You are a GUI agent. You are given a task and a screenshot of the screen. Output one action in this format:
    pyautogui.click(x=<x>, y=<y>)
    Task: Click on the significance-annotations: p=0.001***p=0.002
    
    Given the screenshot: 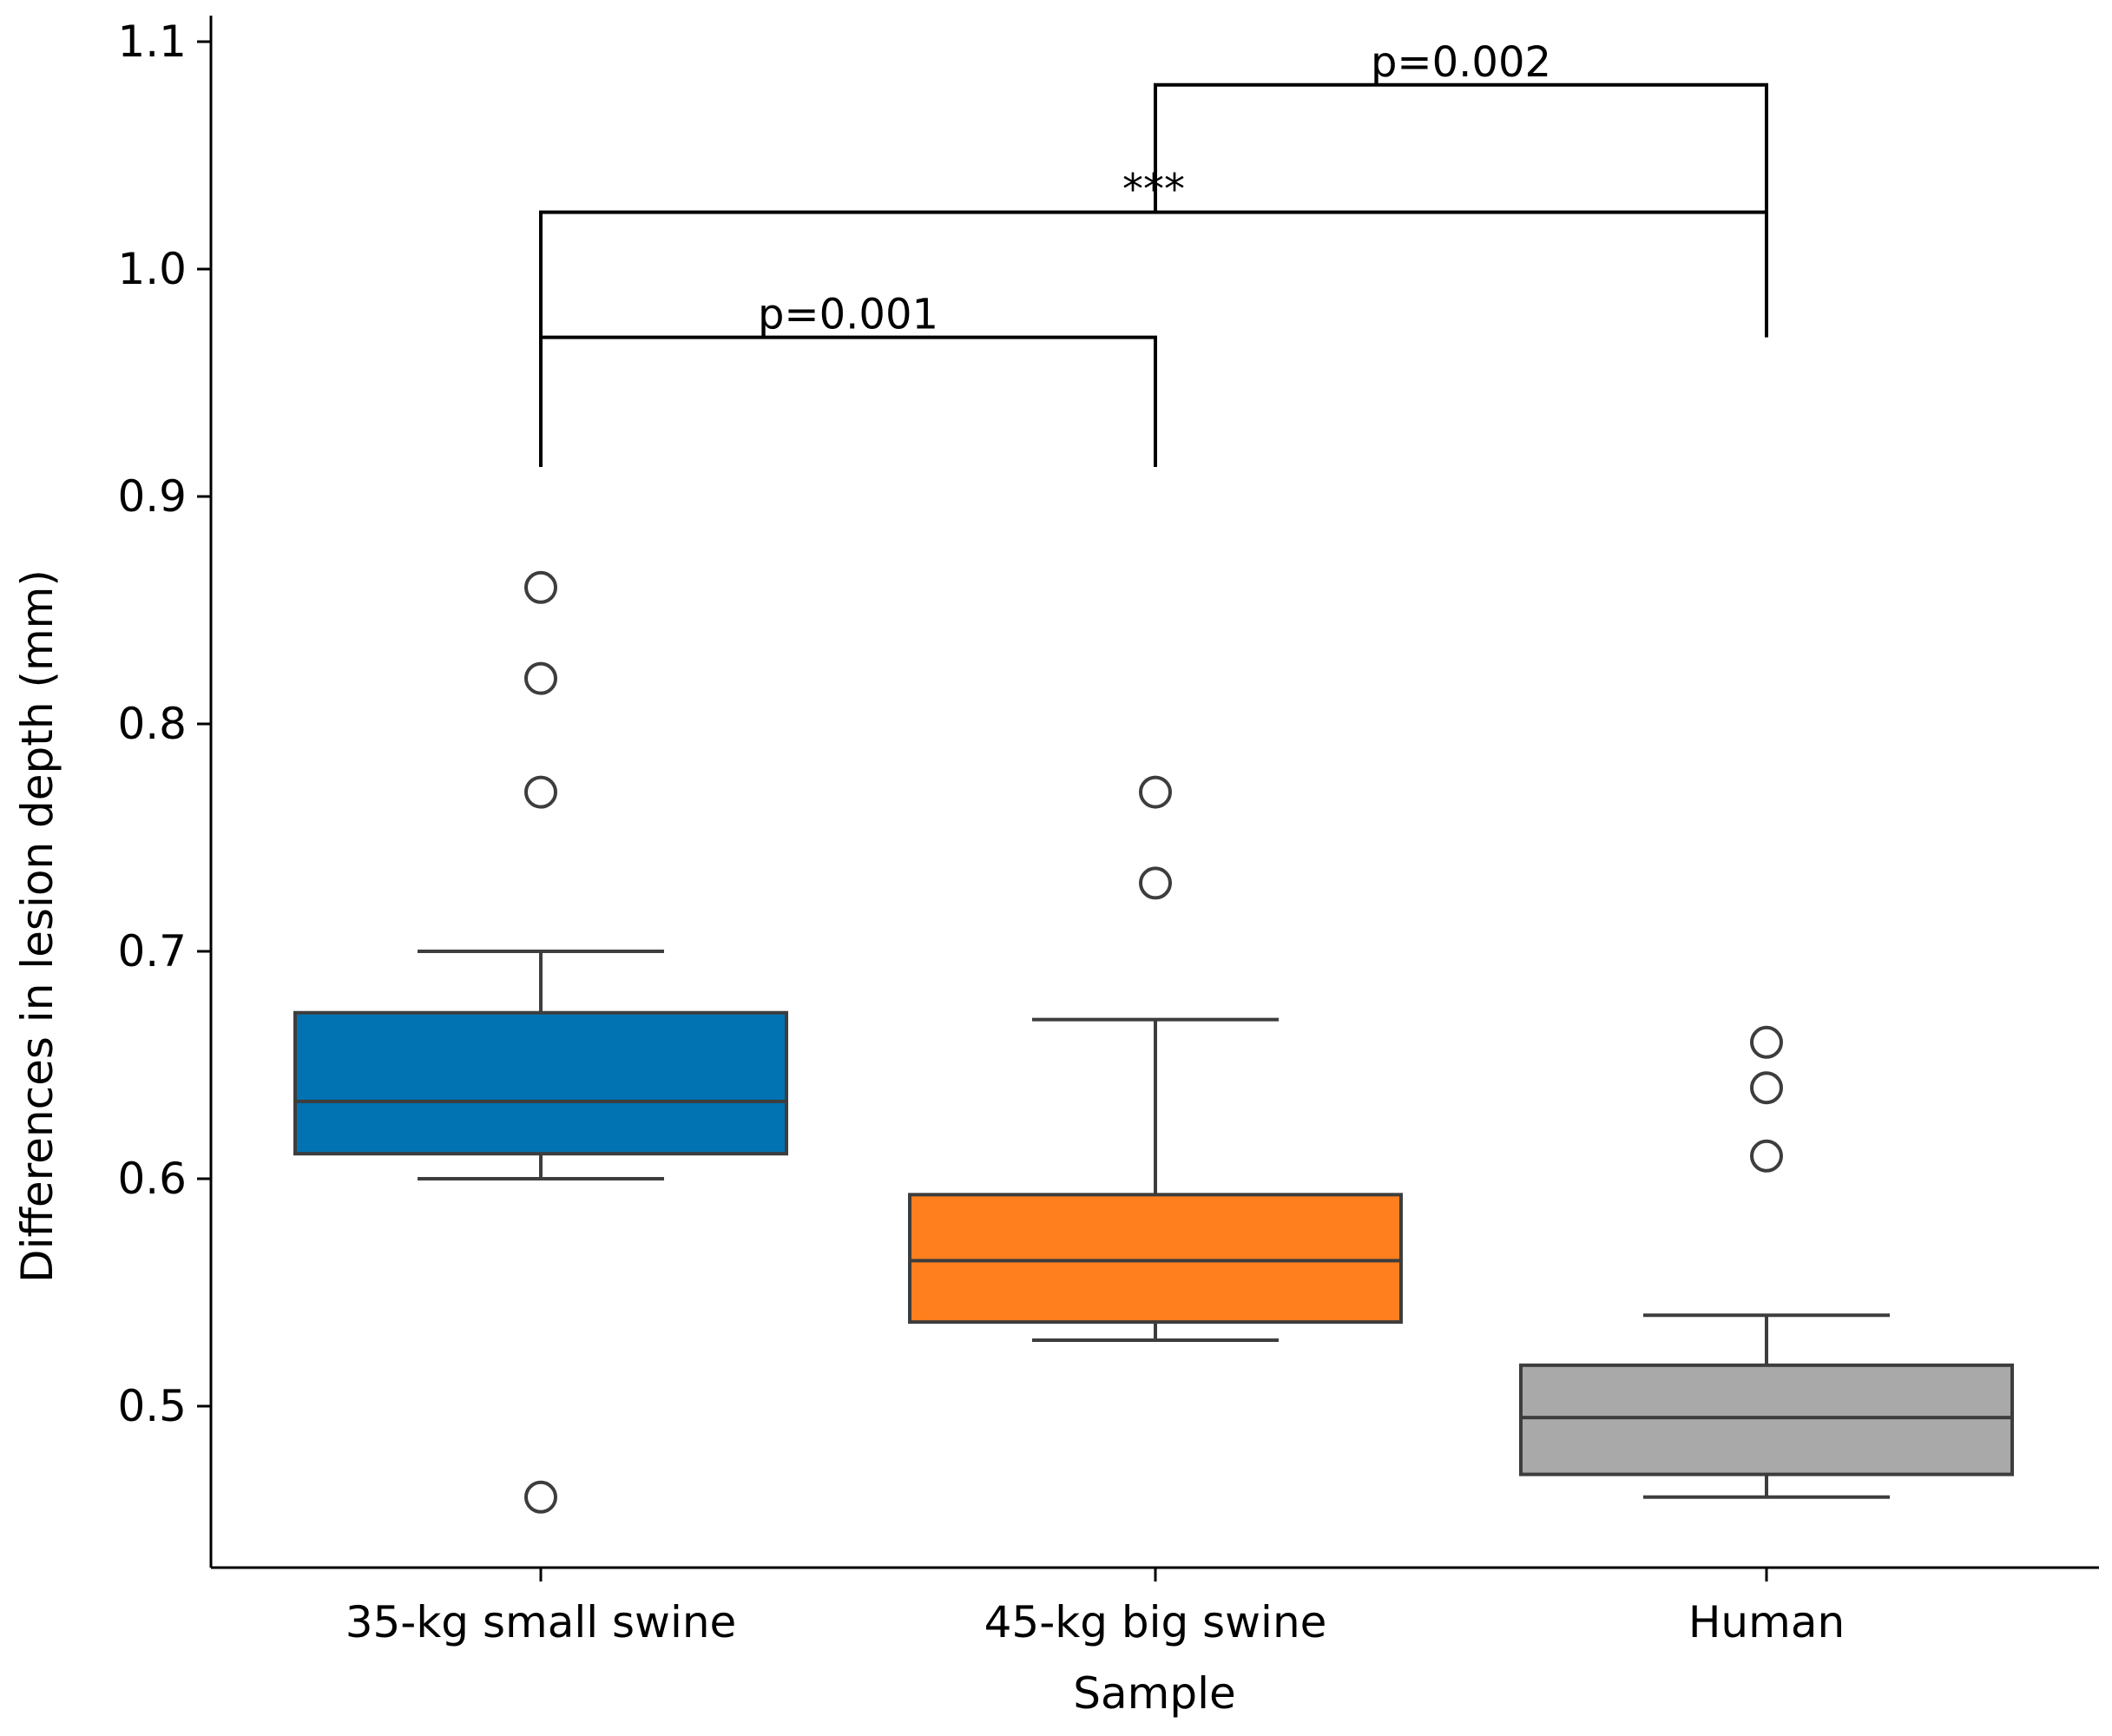 What is the action you would take?
    pyautogui.click(x=1153, y=252)
    